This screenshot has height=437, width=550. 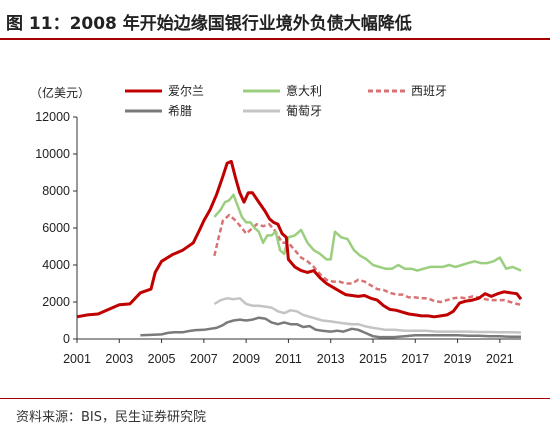 I want to click on x-tick-label: 2011, so click(x=288, y=359).